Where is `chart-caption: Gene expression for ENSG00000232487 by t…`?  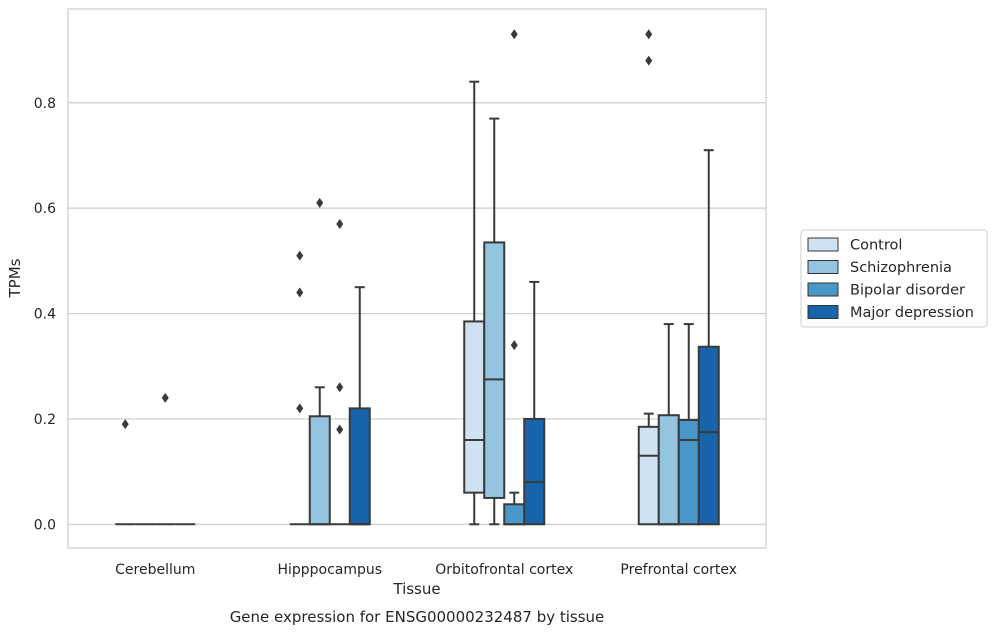 chart-caption: Gene expression for ENSG00000232487 by t… is located at coordinates (417, 617).